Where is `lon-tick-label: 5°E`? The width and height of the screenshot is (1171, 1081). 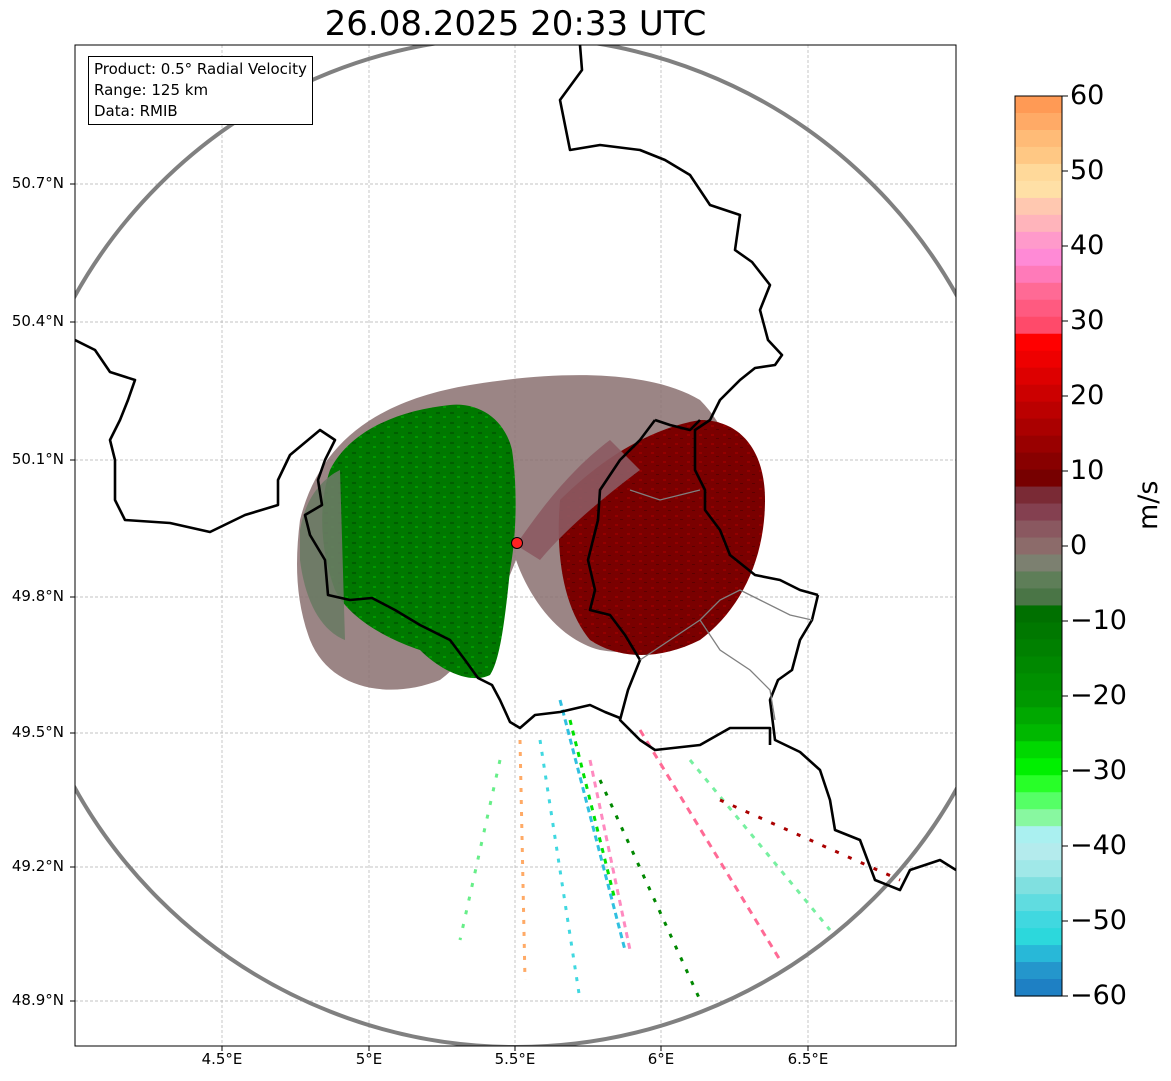 lon-tick-label: 5°E is located at coordinates (369, 1059).